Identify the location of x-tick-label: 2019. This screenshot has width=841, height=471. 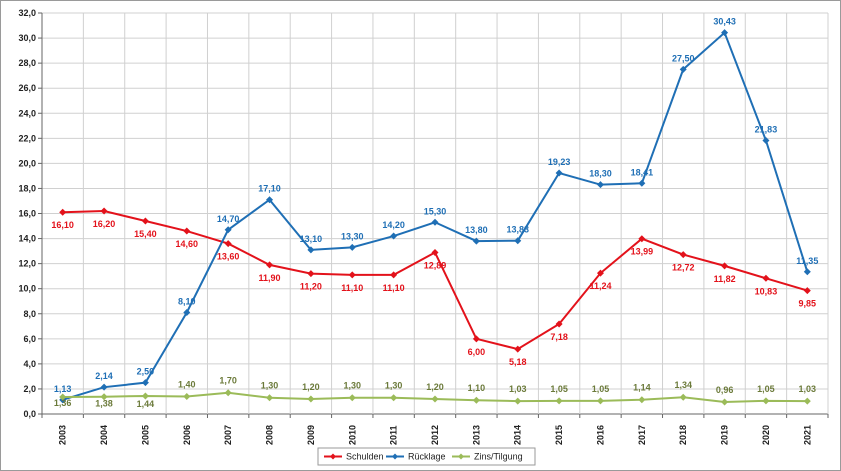
(725, 435).